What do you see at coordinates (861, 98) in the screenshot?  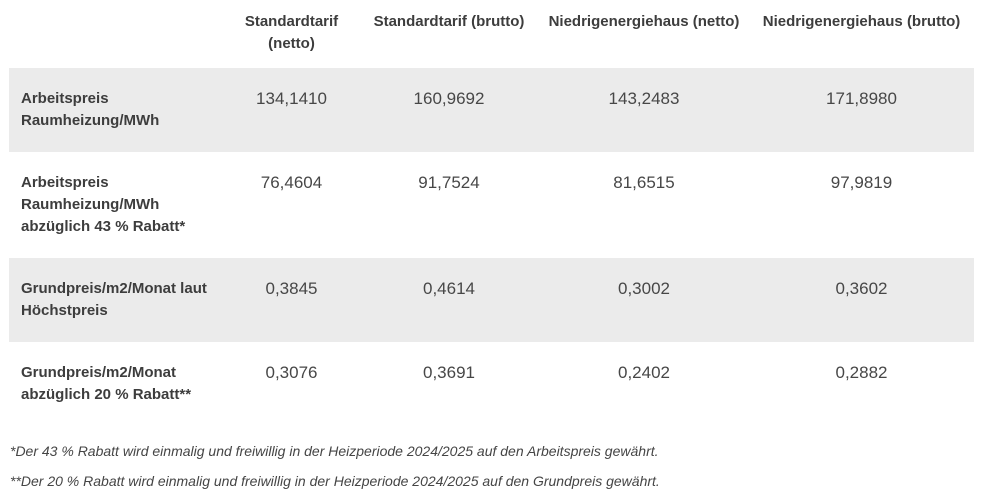 I see `value-cell: 171,8980` at bounding box center [861, 98].